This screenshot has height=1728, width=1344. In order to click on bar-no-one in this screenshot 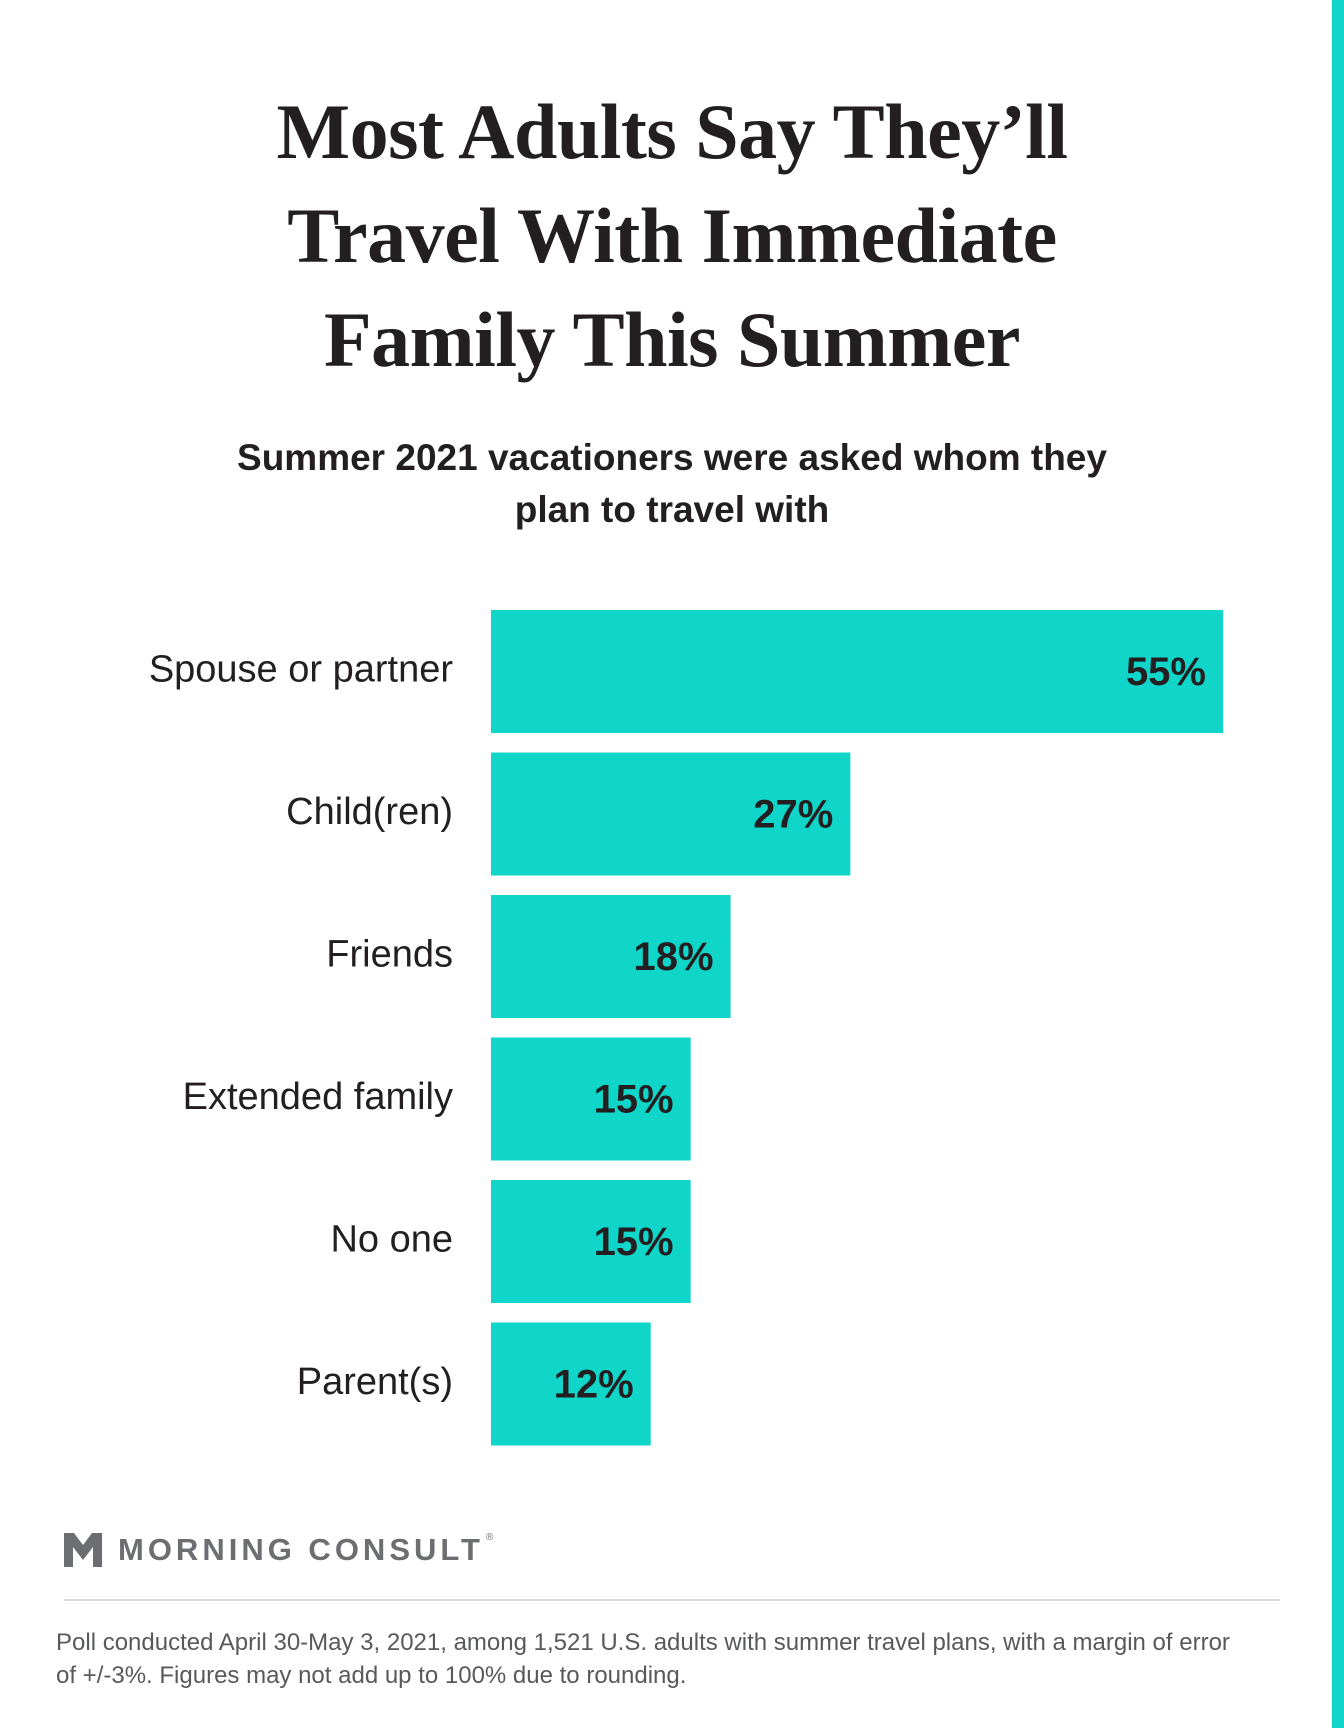, I will do `click(591, 1241)`.